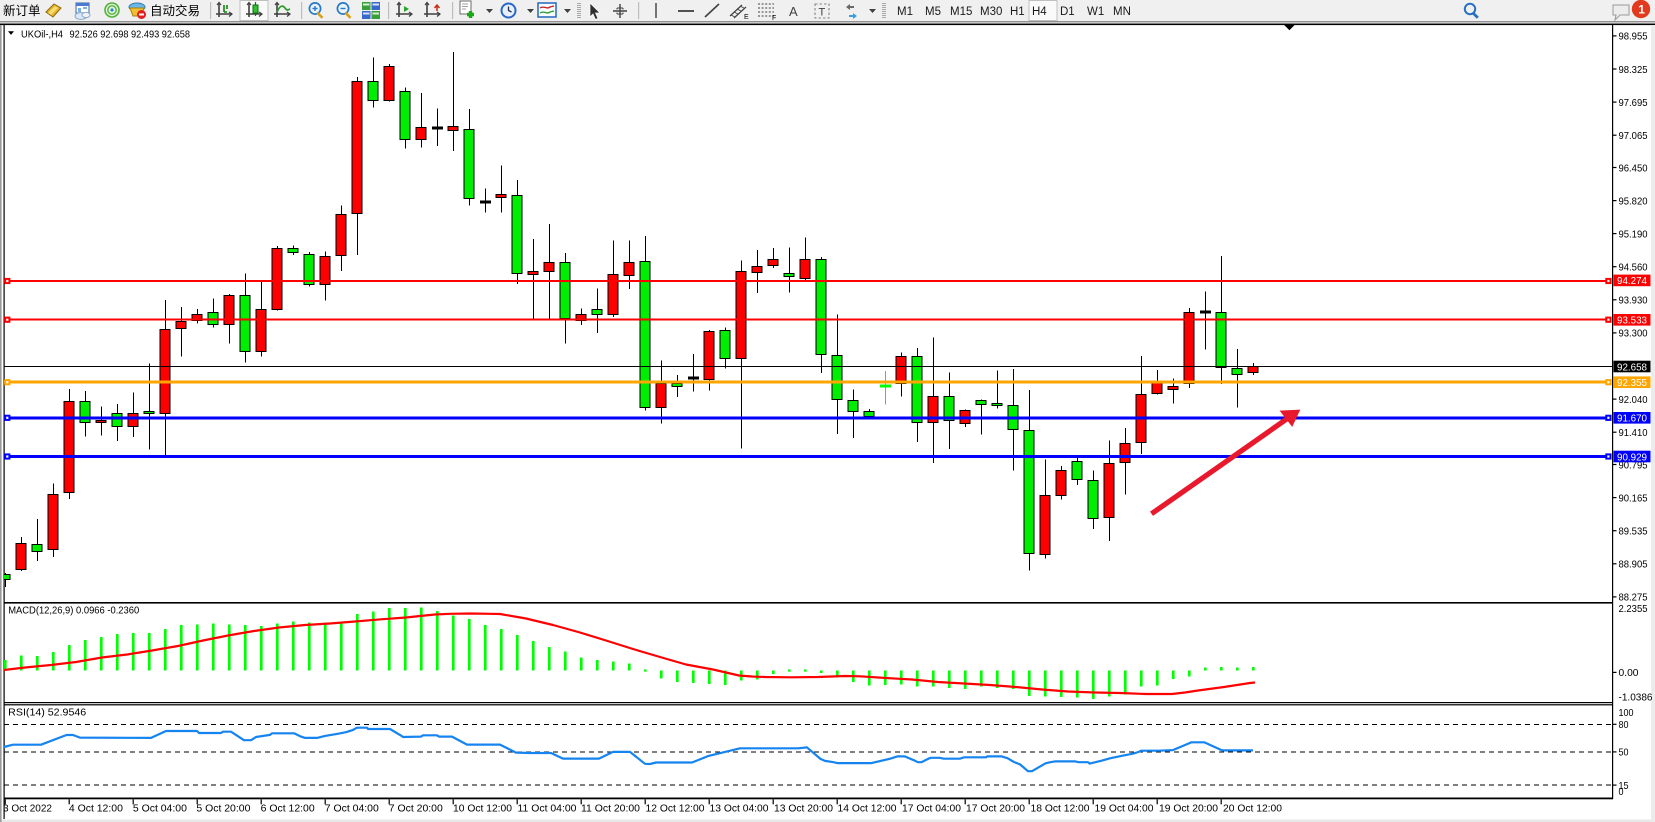 Image resolution: width=1655 pixels, height=822 pixels. What do you see at coordinates (42, 35) in the screenshot?
I see `svg-text: UKOil-,H4` at bounding box center [42, 35].